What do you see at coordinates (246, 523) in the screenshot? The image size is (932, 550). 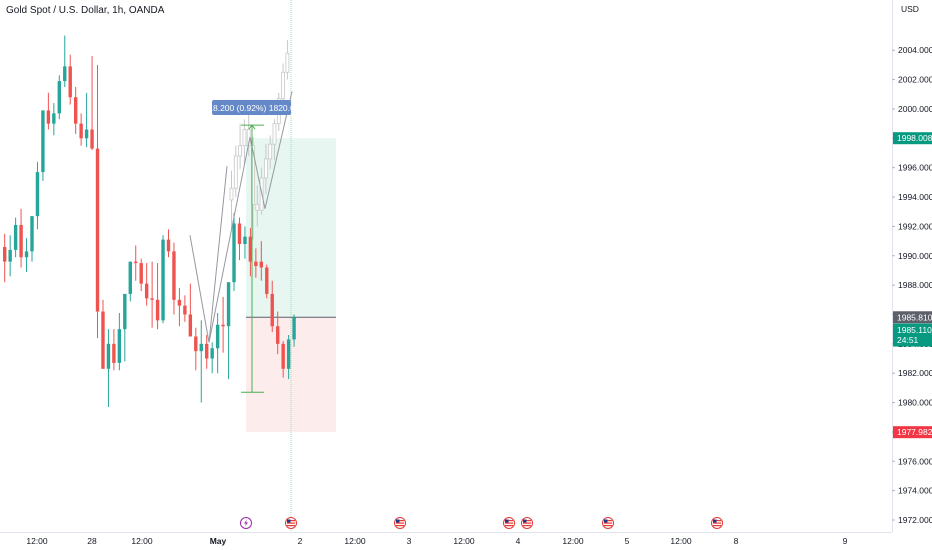 I see `lightning-icon` at bounding box center [246, 523].